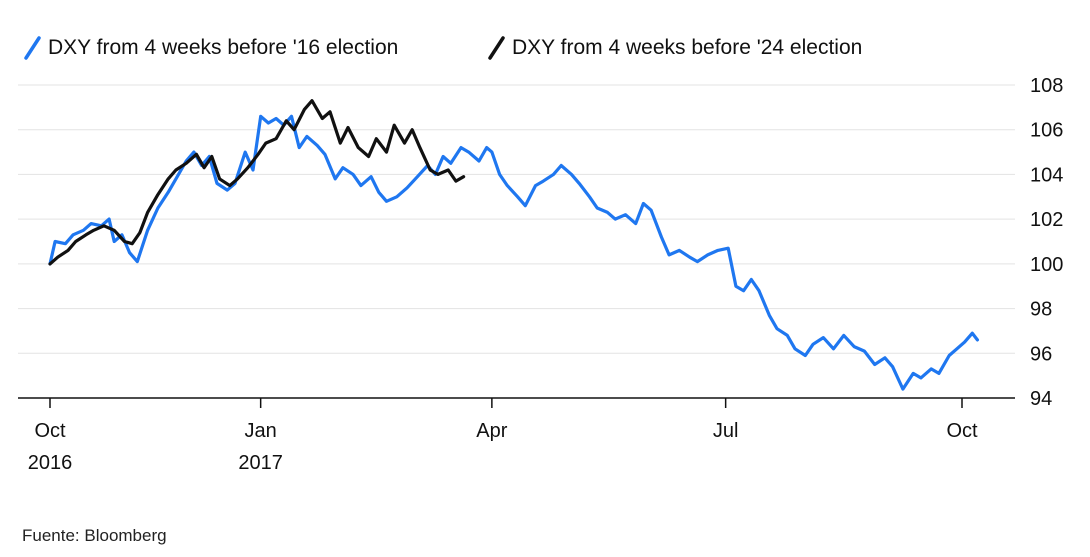 The height and width of the screenshot is (557, 1090). What do you see at coordinates (260, 463) in the screenshot?
I see `x-tick-sublabel-1: 2017` at bounding box center [260, 463].